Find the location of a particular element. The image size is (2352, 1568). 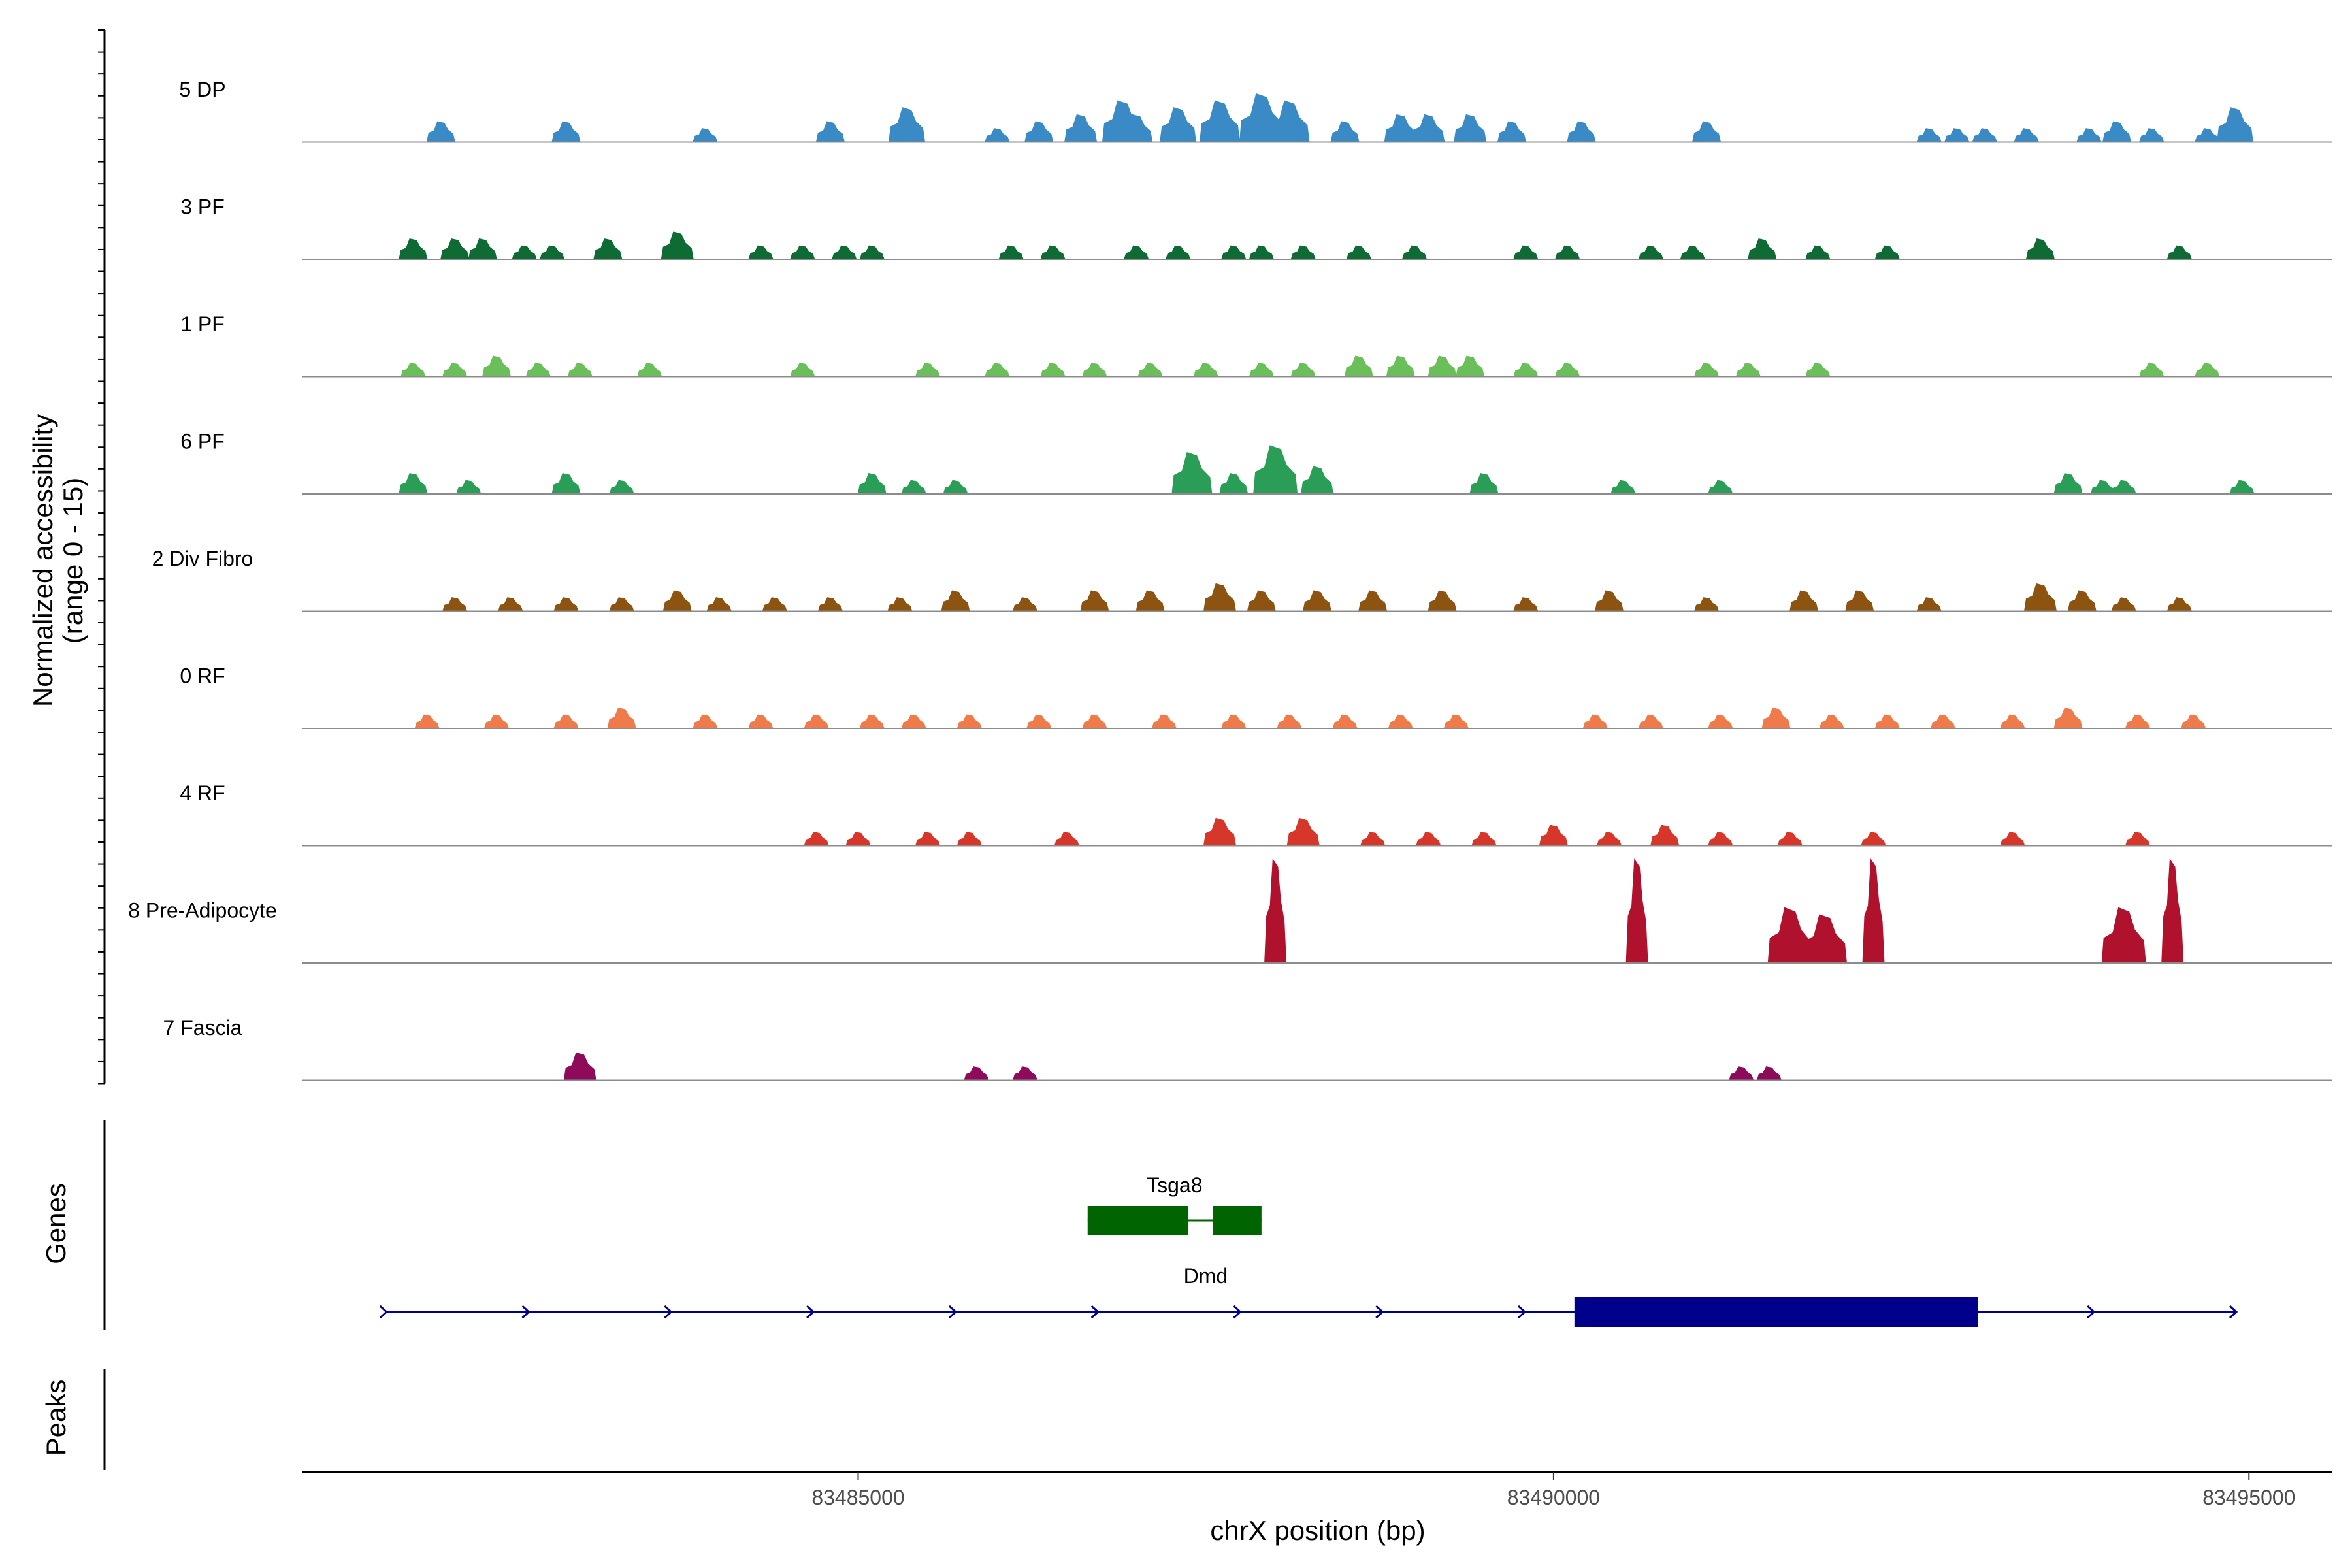

track-label: 1 PF is located at coordinates (202, 324).